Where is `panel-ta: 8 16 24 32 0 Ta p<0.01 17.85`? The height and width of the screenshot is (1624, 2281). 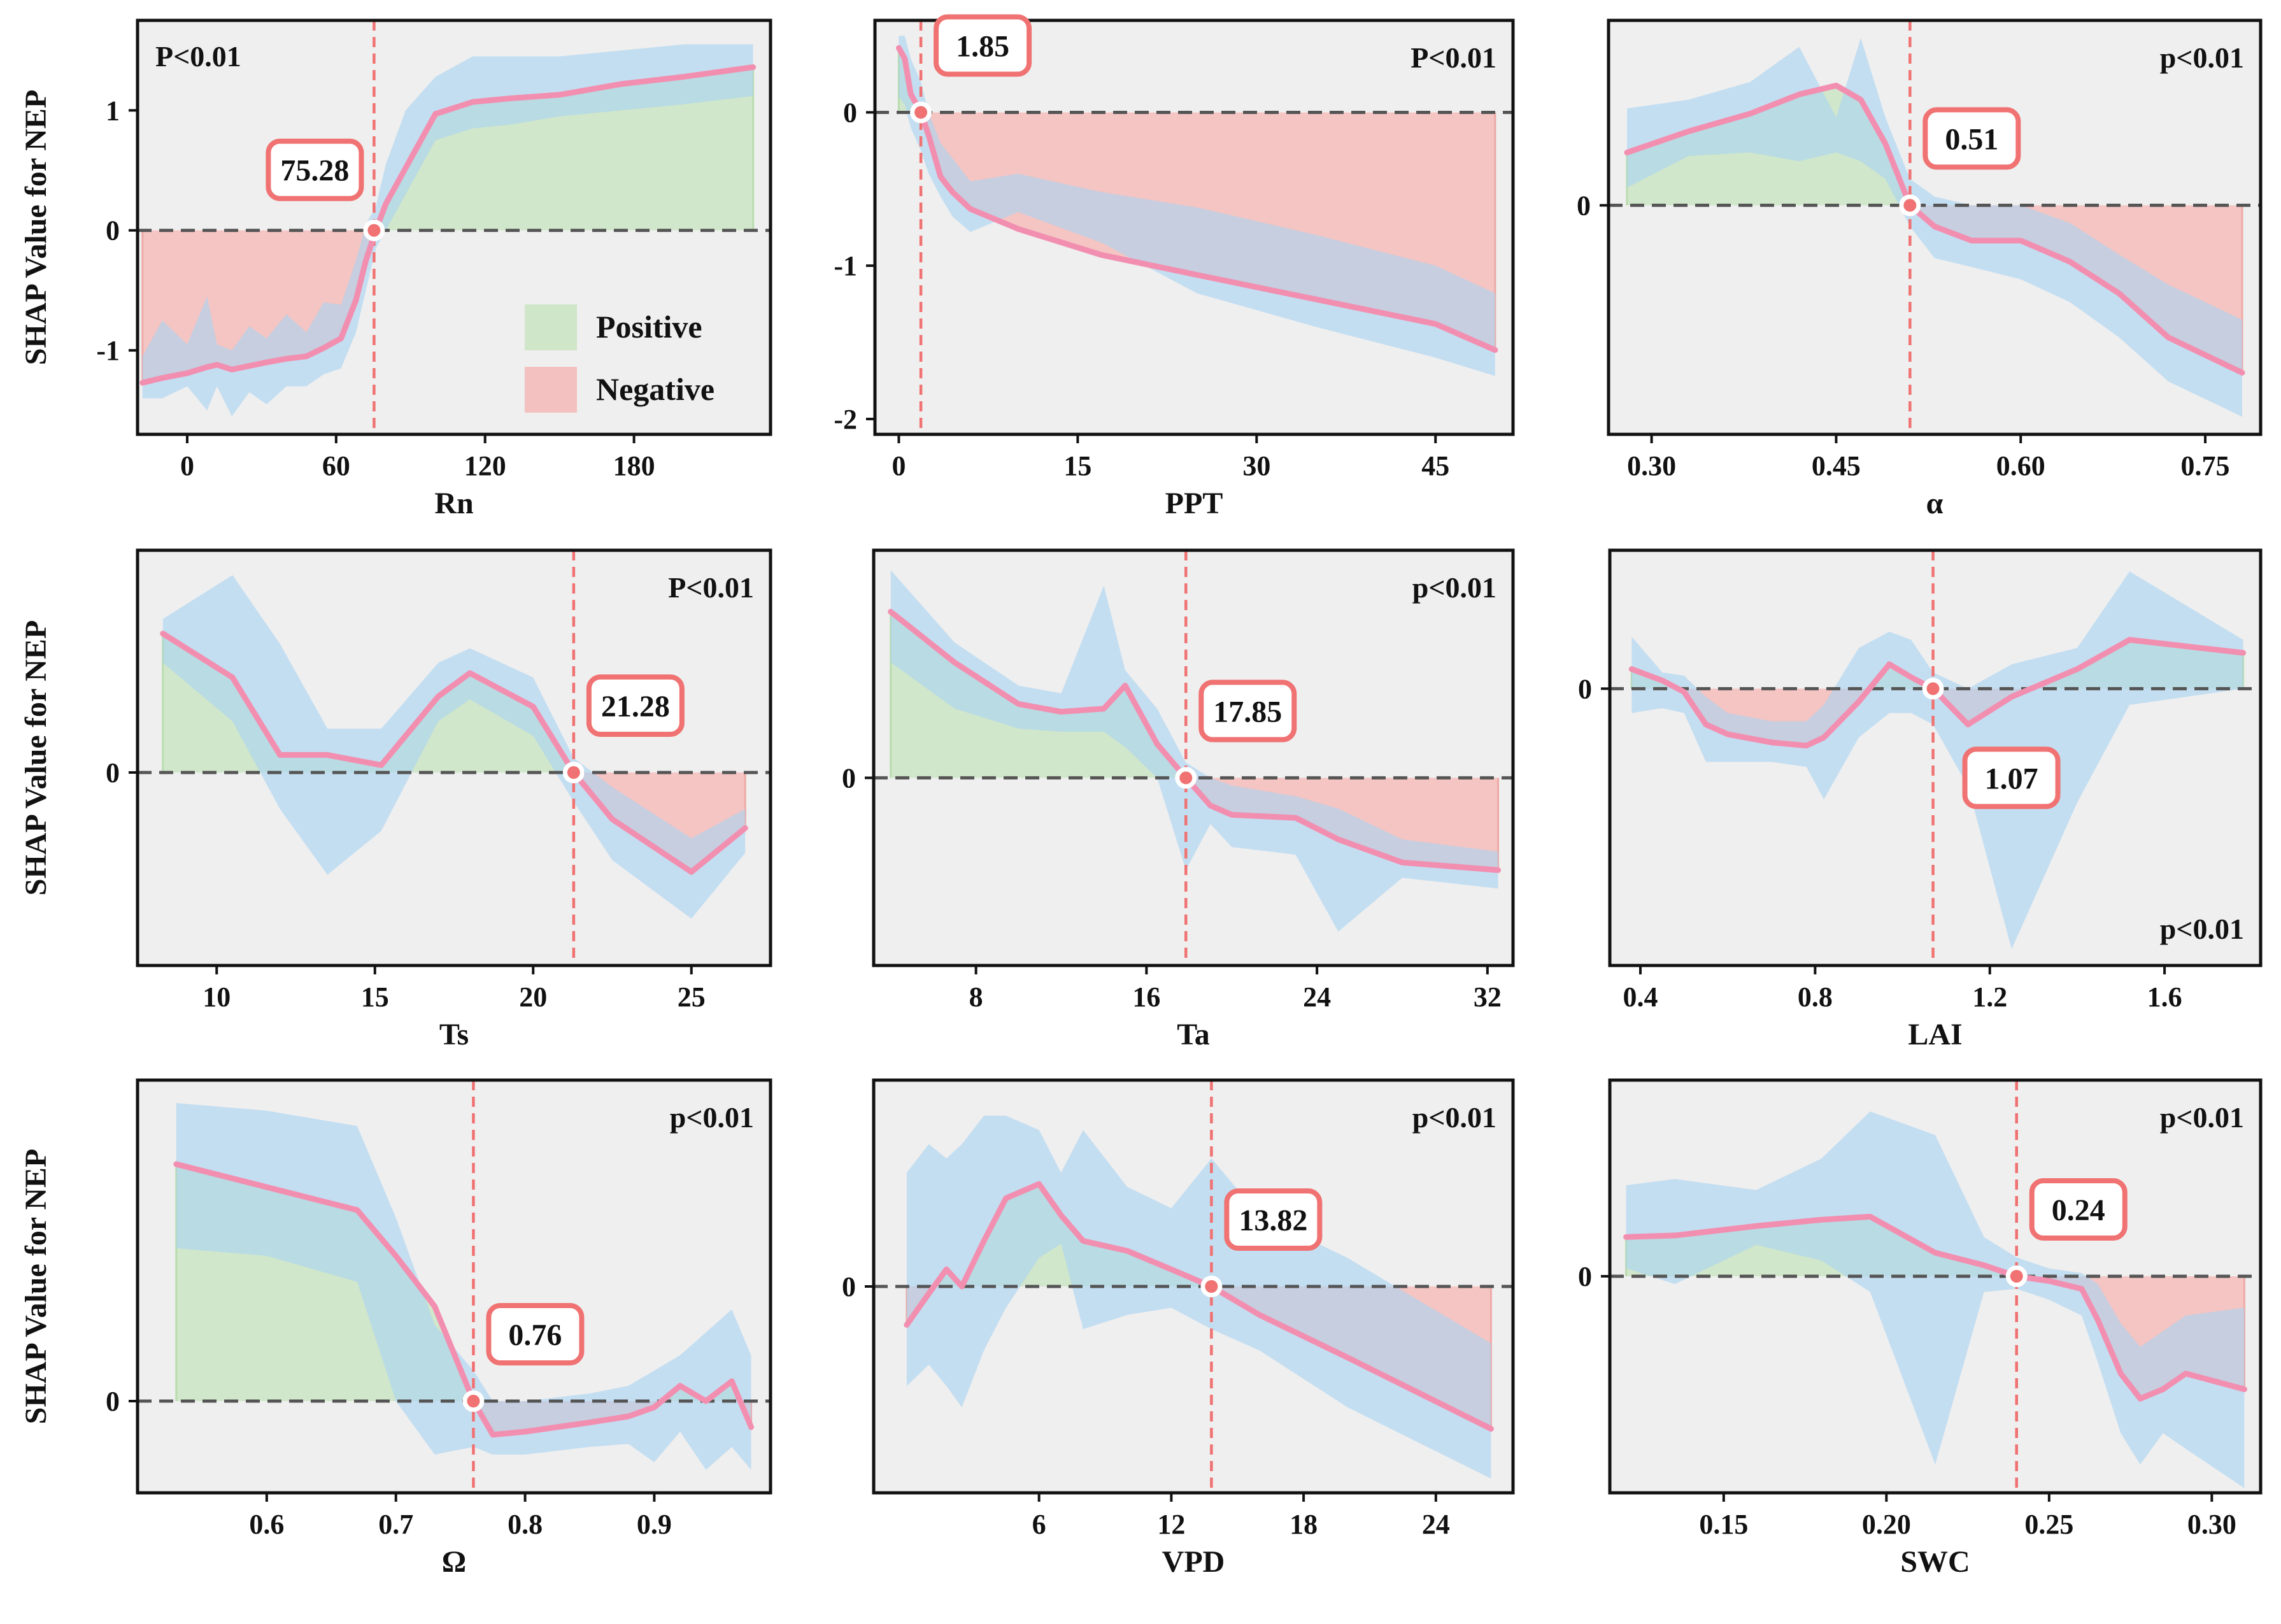 panel-ta: 8 16 24 32 0 Ta p<0.01 17.85 is located at coordinates (1178, 799).